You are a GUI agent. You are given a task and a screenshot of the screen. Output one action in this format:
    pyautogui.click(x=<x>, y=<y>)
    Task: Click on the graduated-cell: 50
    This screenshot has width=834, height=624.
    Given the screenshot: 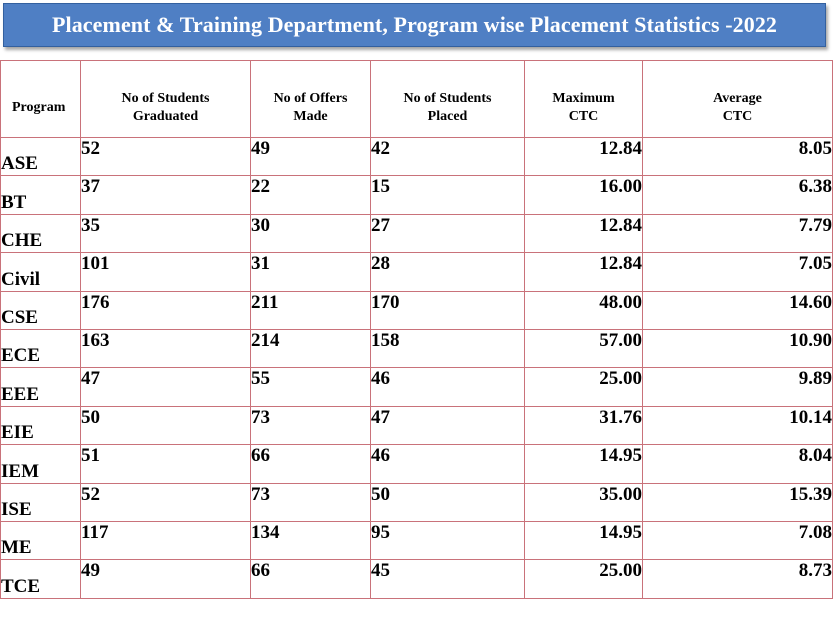 What is the action you would take?
    pyautogui.click(x=165, y=425)
    